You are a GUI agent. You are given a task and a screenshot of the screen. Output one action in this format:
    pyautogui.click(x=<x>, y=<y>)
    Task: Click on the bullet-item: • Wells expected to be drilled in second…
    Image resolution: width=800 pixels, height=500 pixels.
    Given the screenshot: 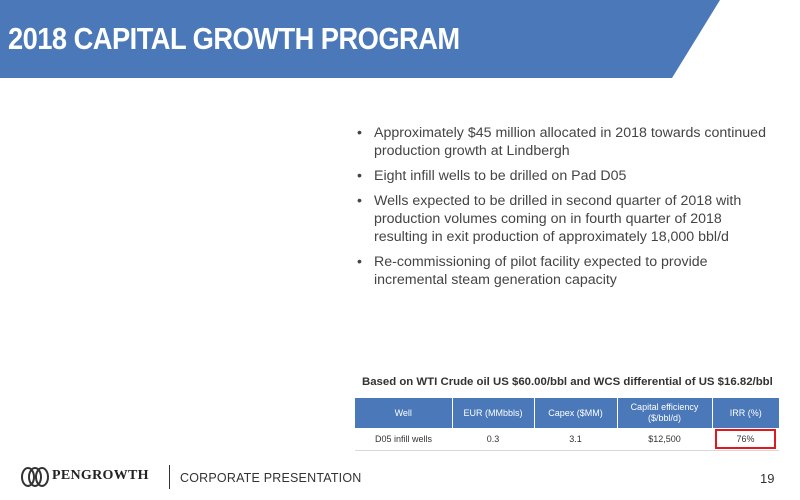 What is the action you would take?
    pyautogui.click(x=566, y=219)
    